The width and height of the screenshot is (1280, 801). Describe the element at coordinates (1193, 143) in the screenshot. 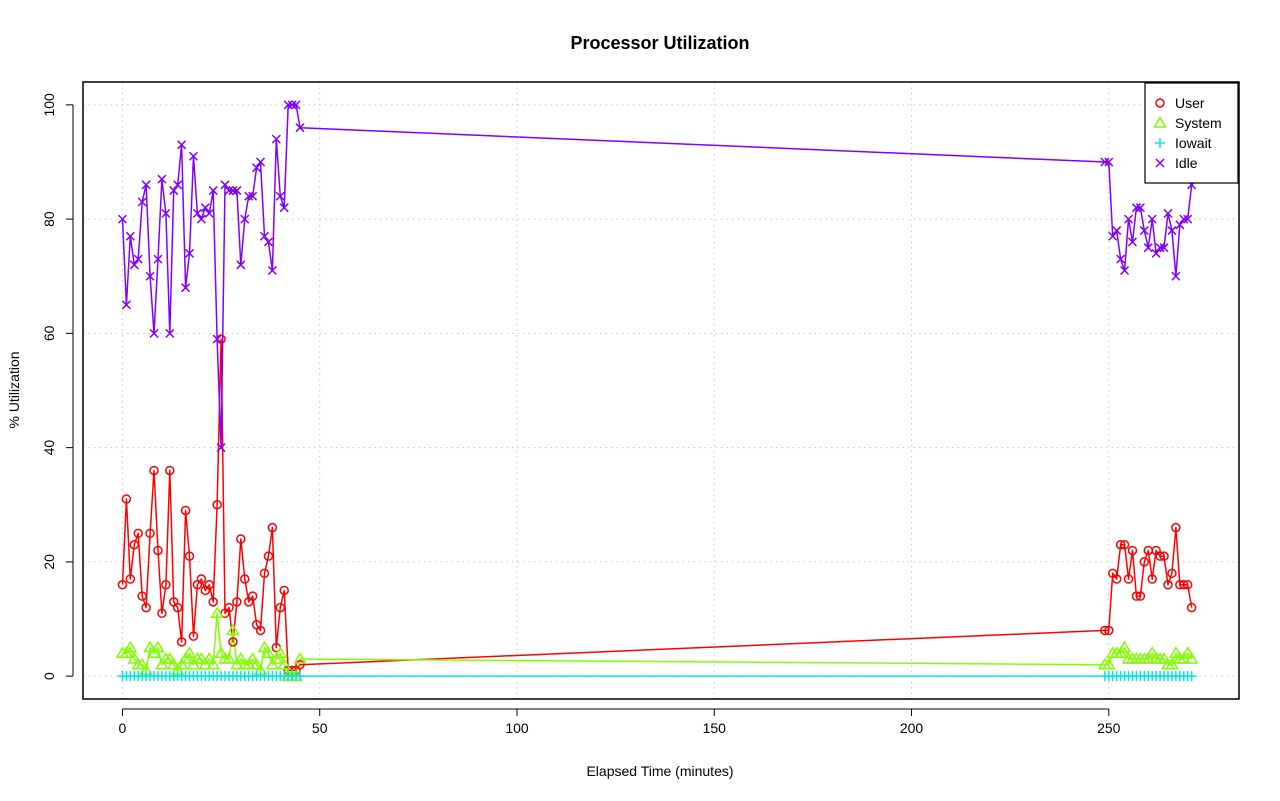

I see `legend-label-iowait: Iowait` at that location.